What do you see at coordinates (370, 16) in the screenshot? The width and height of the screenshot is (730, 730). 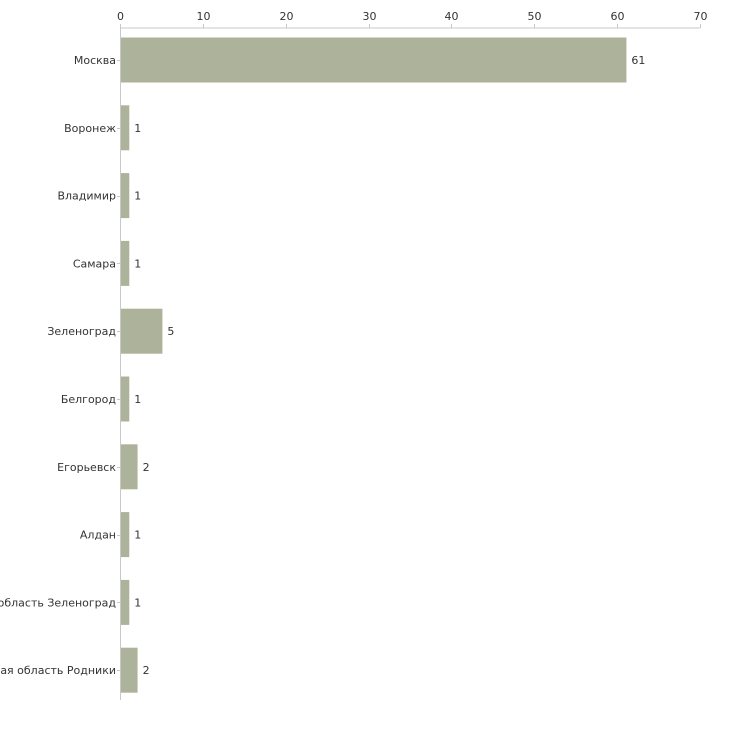 I see `x-tick-label: 30` at bounding box center [370, 16].